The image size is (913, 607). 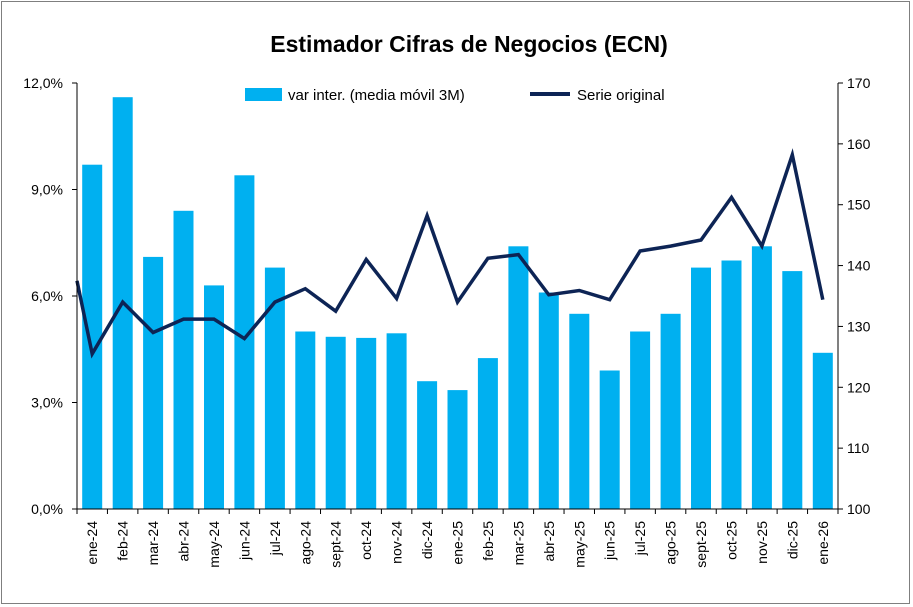 What do you see at coordinates (47, 509) in the screenshot?
I see `left-tick-label: 0,0%` at bounding box center [47, 509].